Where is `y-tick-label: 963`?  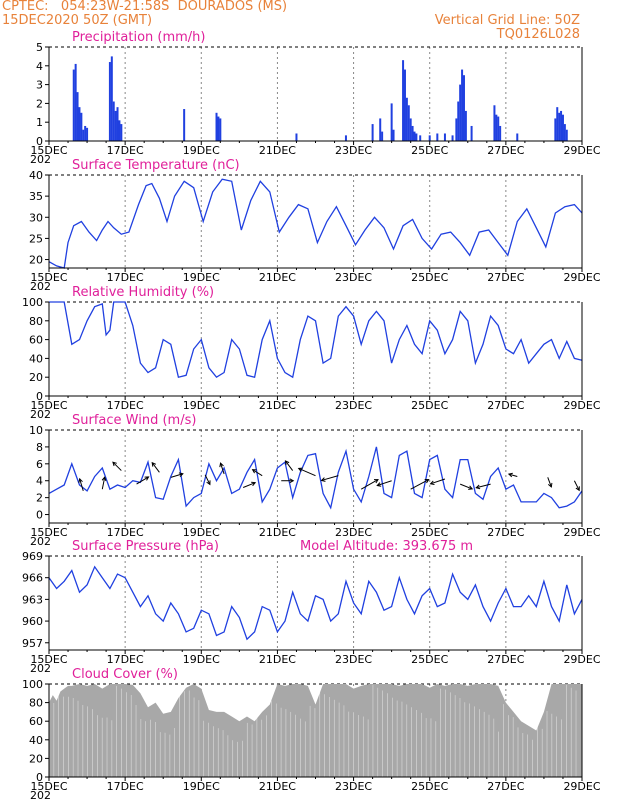
y-tick-label: 963 is located at coordinates (32, 599).